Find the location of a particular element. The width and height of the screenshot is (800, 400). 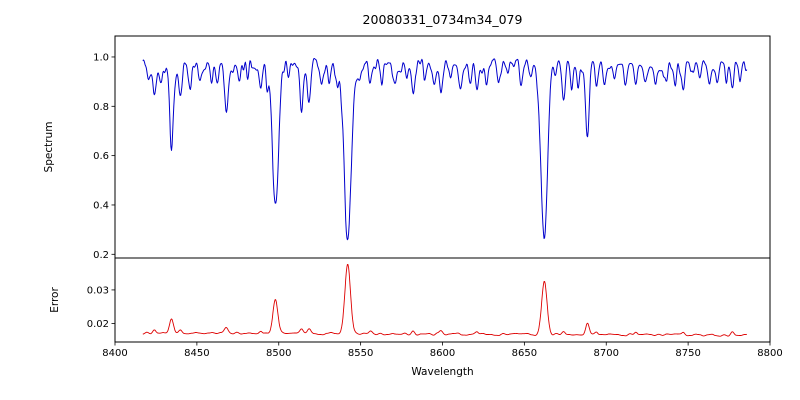

svg-text: 8400 is located at coordinates (114, 353).